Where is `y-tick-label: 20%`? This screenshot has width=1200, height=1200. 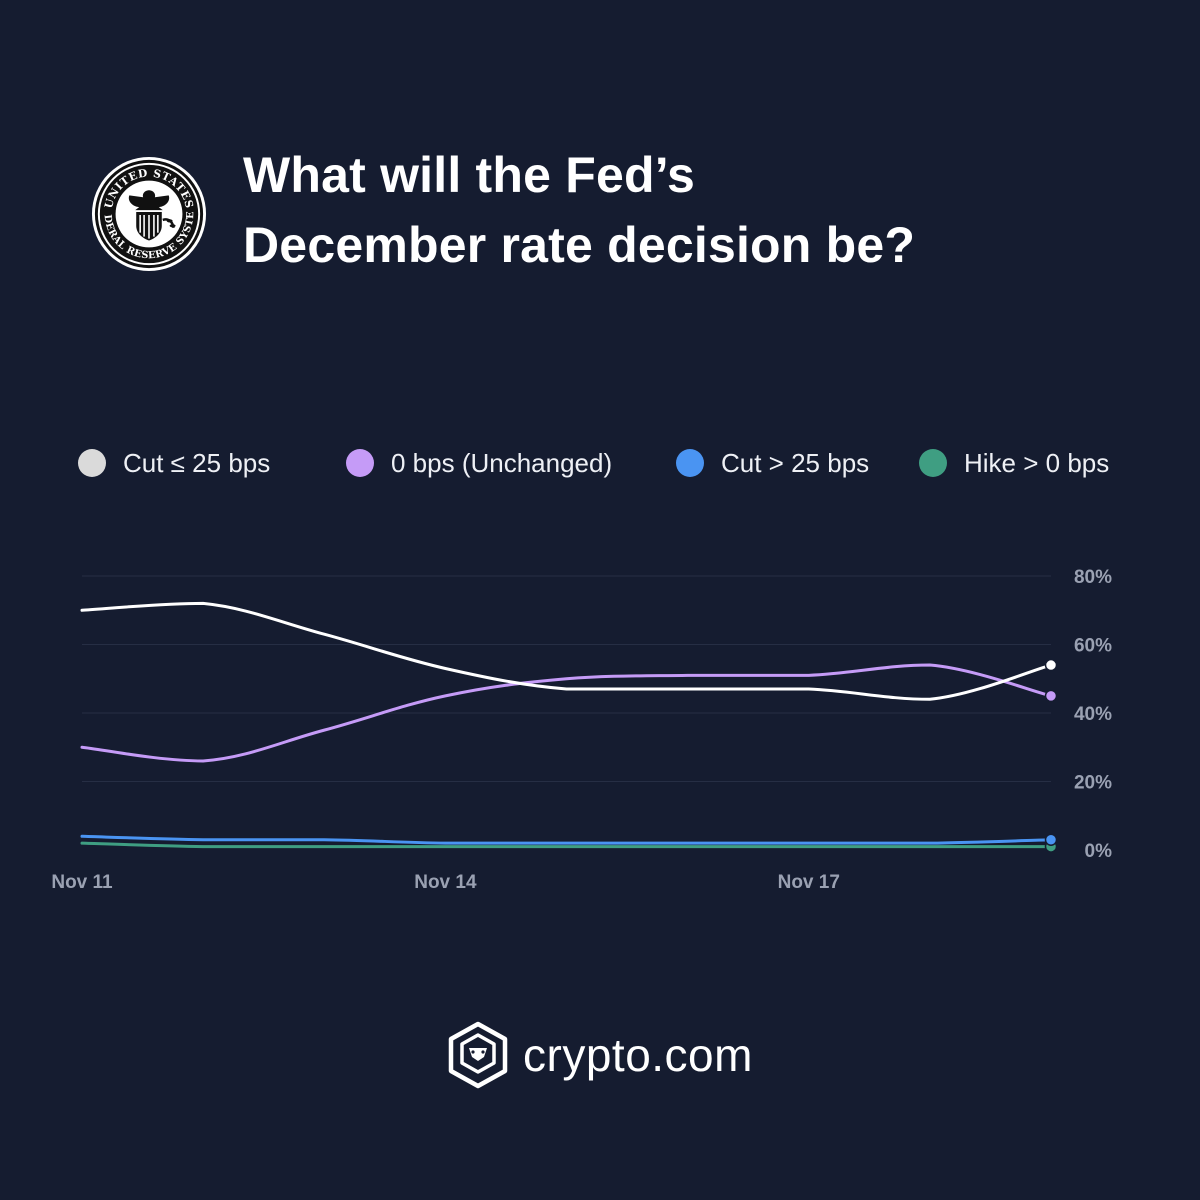 y-tick-label: 20% is located at coordinates (1093, 783).